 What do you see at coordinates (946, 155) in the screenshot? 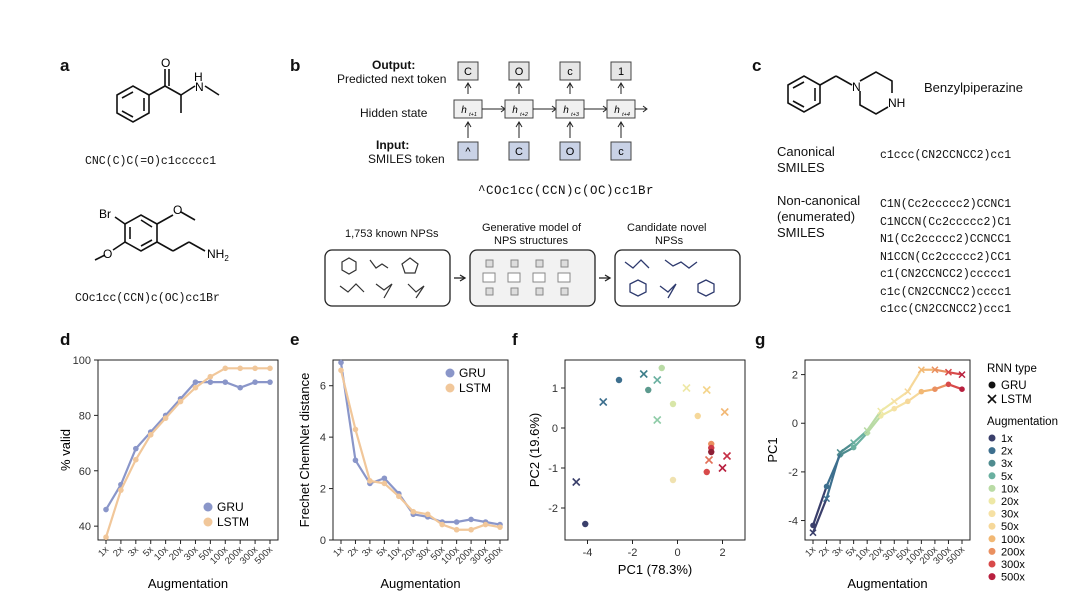
I see `canonical-smiles: c1ccc(CN2CCNCC2)cc1` at bounding box center [946, 155].